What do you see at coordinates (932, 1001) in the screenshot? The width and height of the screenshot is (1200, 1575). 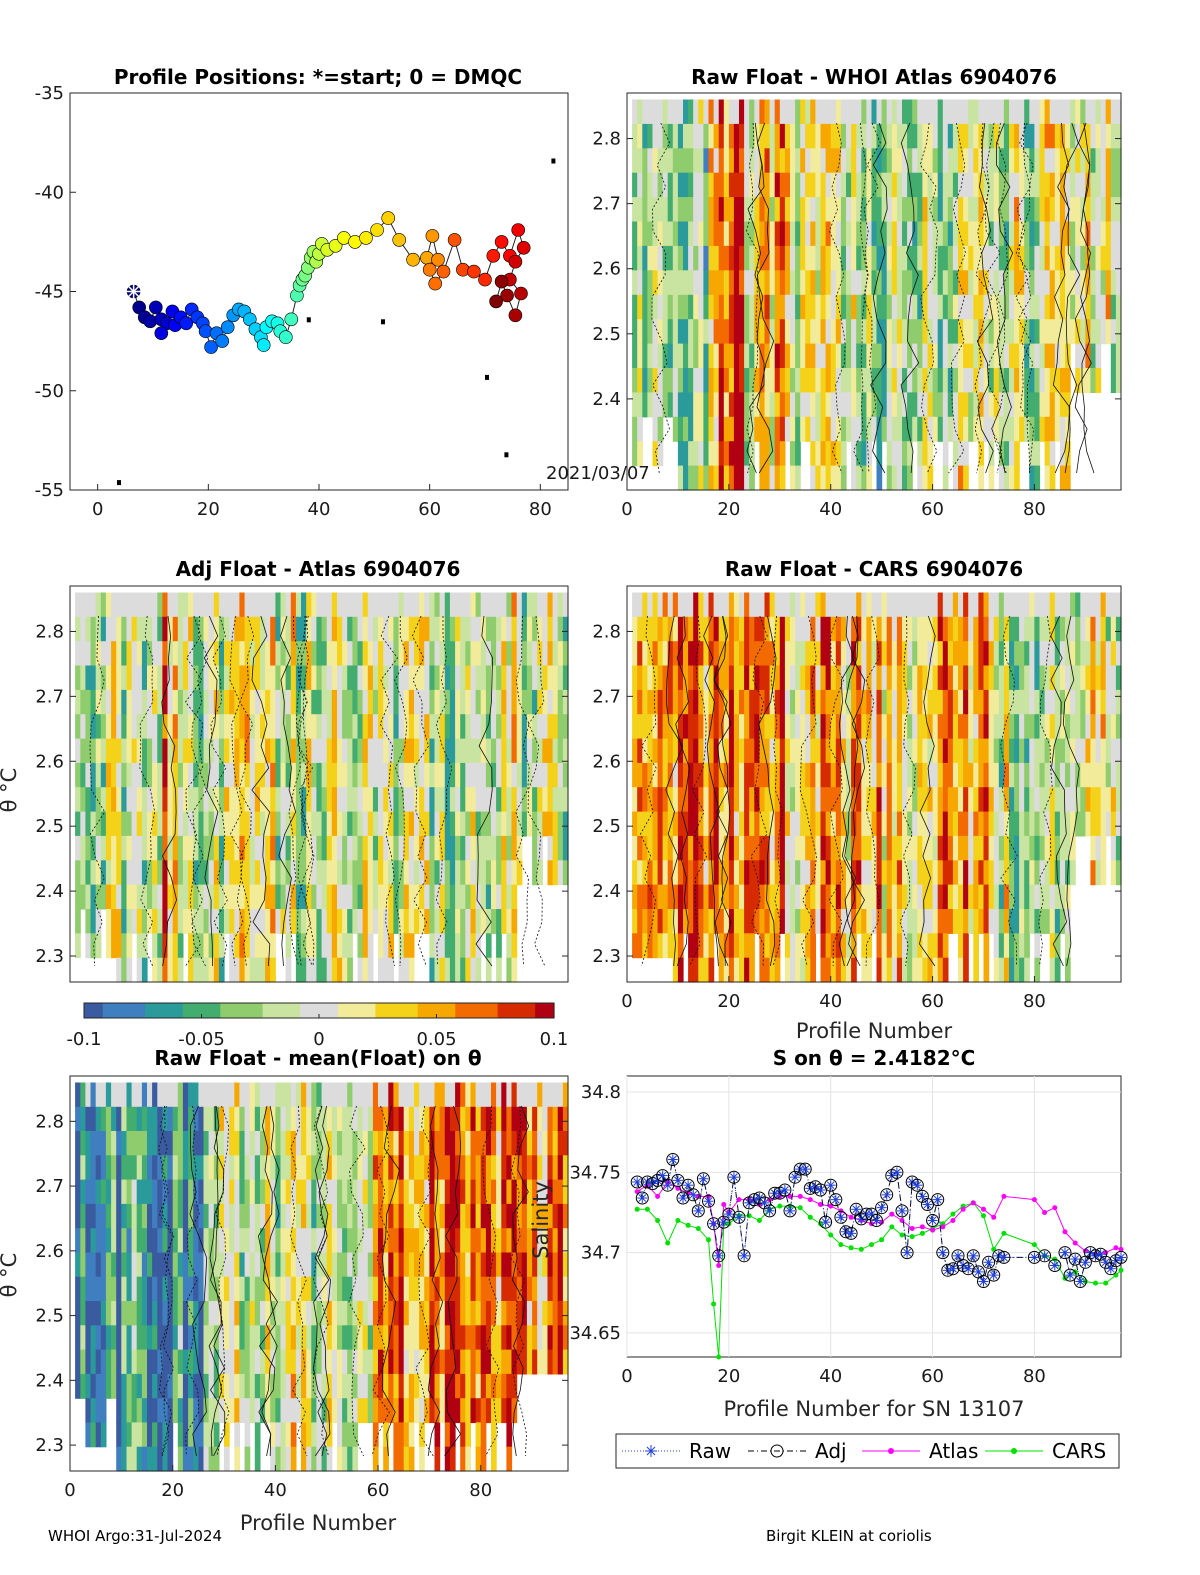 I see `x-tick-label: 60` at bounding box center [932, 1001].